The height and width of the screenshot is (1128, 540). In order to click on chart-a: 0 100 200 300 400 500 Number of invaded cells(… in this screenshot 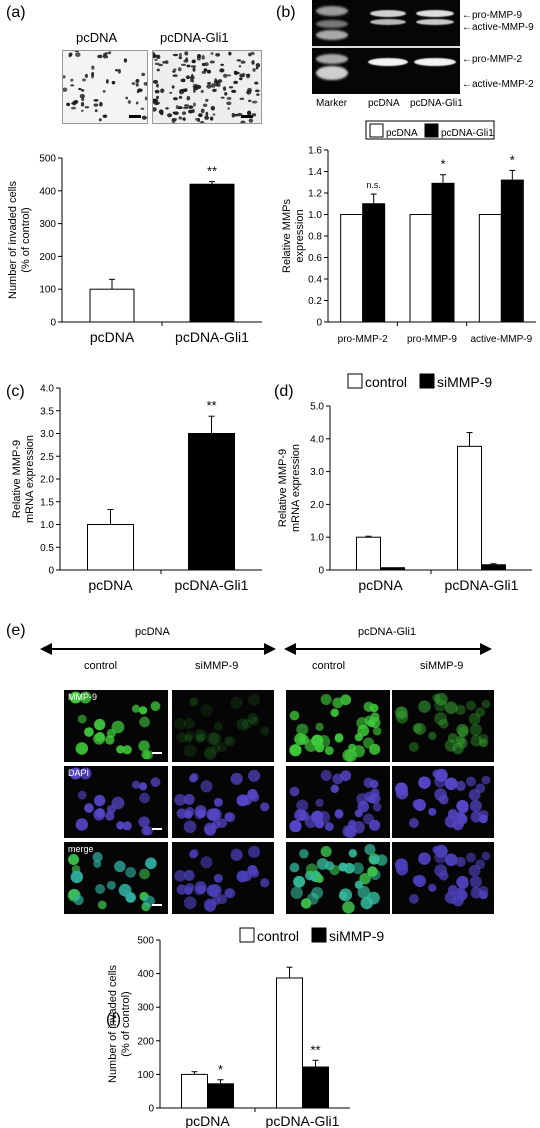, I will do `click(134, 249)`.